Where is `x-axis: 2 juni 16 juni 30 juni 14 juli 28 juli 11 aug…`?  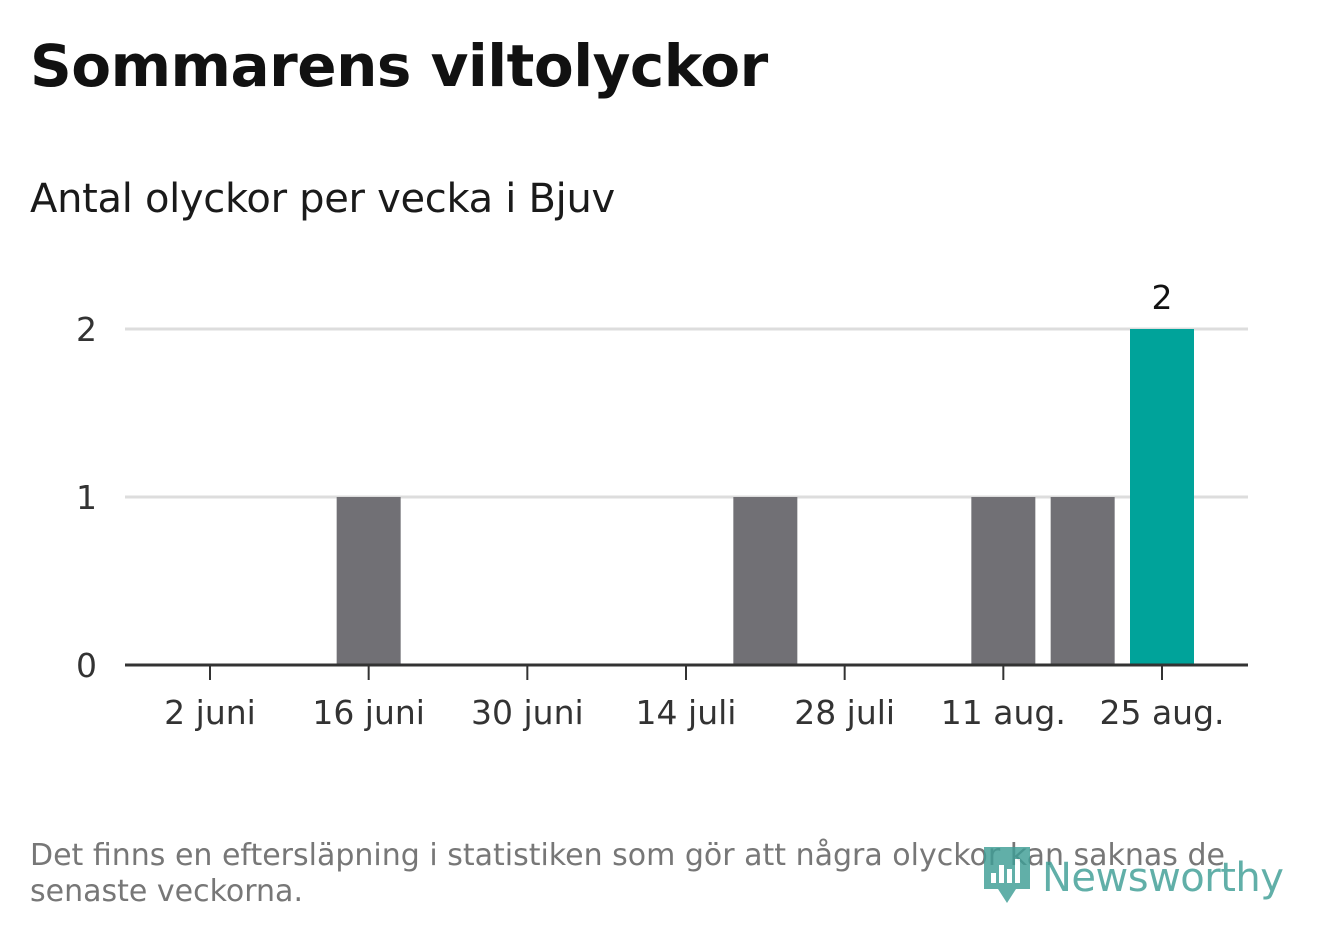 x-axis: 2 juni 16 juni 30 juni 14 juli 28 juli 11 aug… is located at coordinates (686, 697).